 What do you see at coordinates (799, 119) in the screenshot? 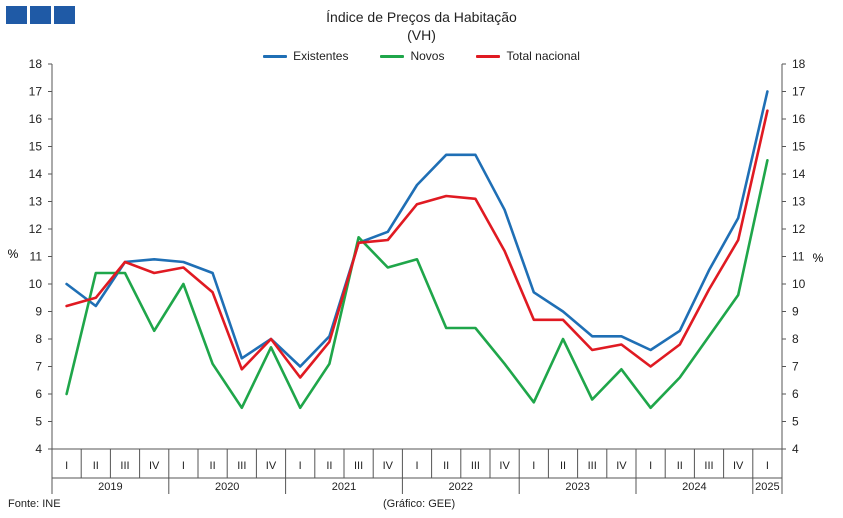
I see `y-tick-label-right: 16` at bounding box center [799, 119].